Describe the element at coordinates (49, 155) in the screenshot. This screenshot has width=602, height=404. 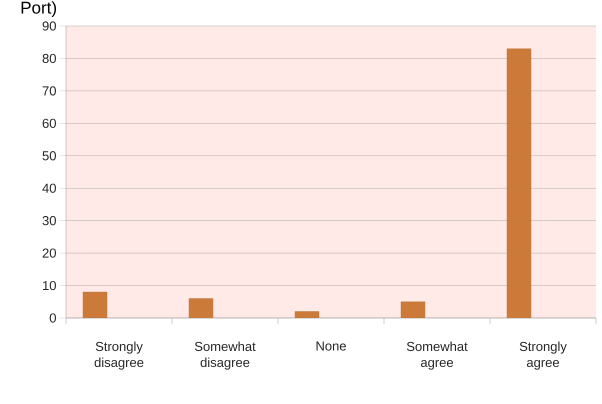
I see `y-tick-label: 50` at that location.